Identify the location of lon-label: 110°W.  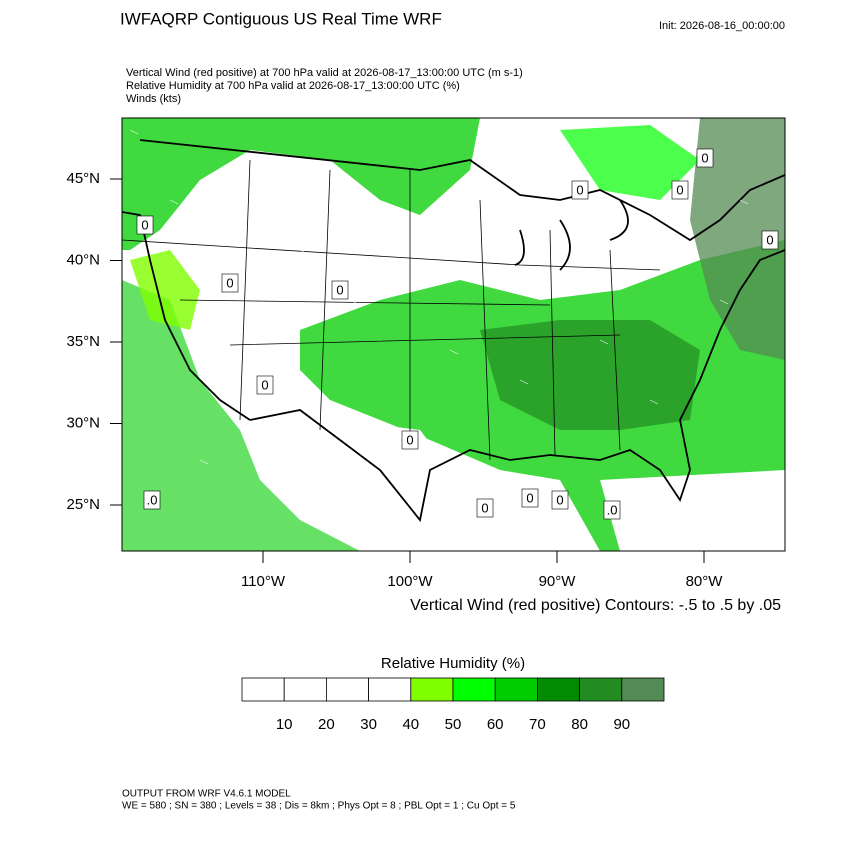
(263, 581).